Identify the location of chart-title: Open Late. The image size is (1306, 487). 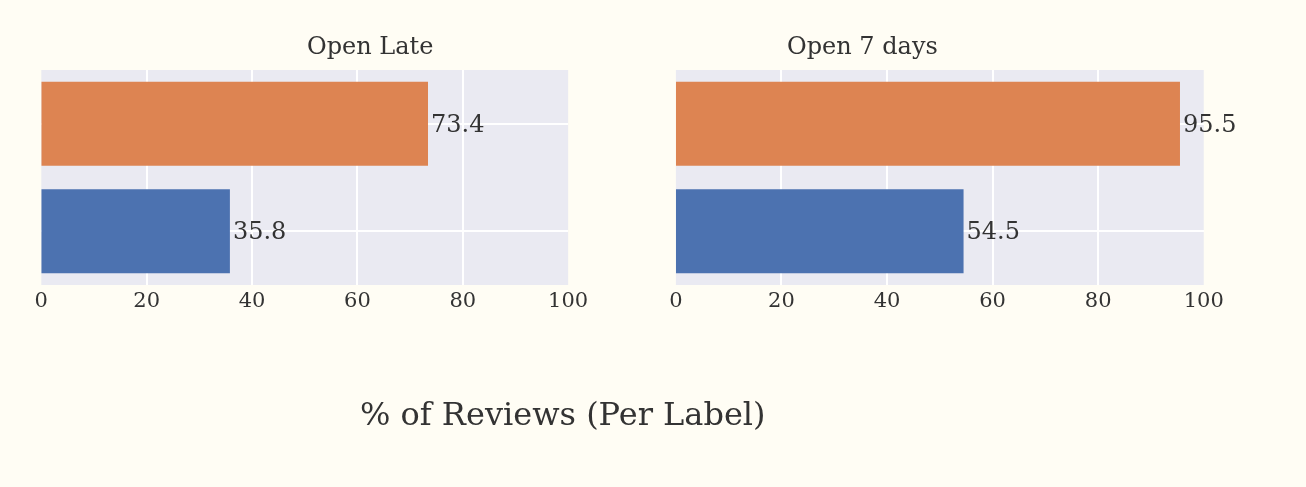
(370, 46).